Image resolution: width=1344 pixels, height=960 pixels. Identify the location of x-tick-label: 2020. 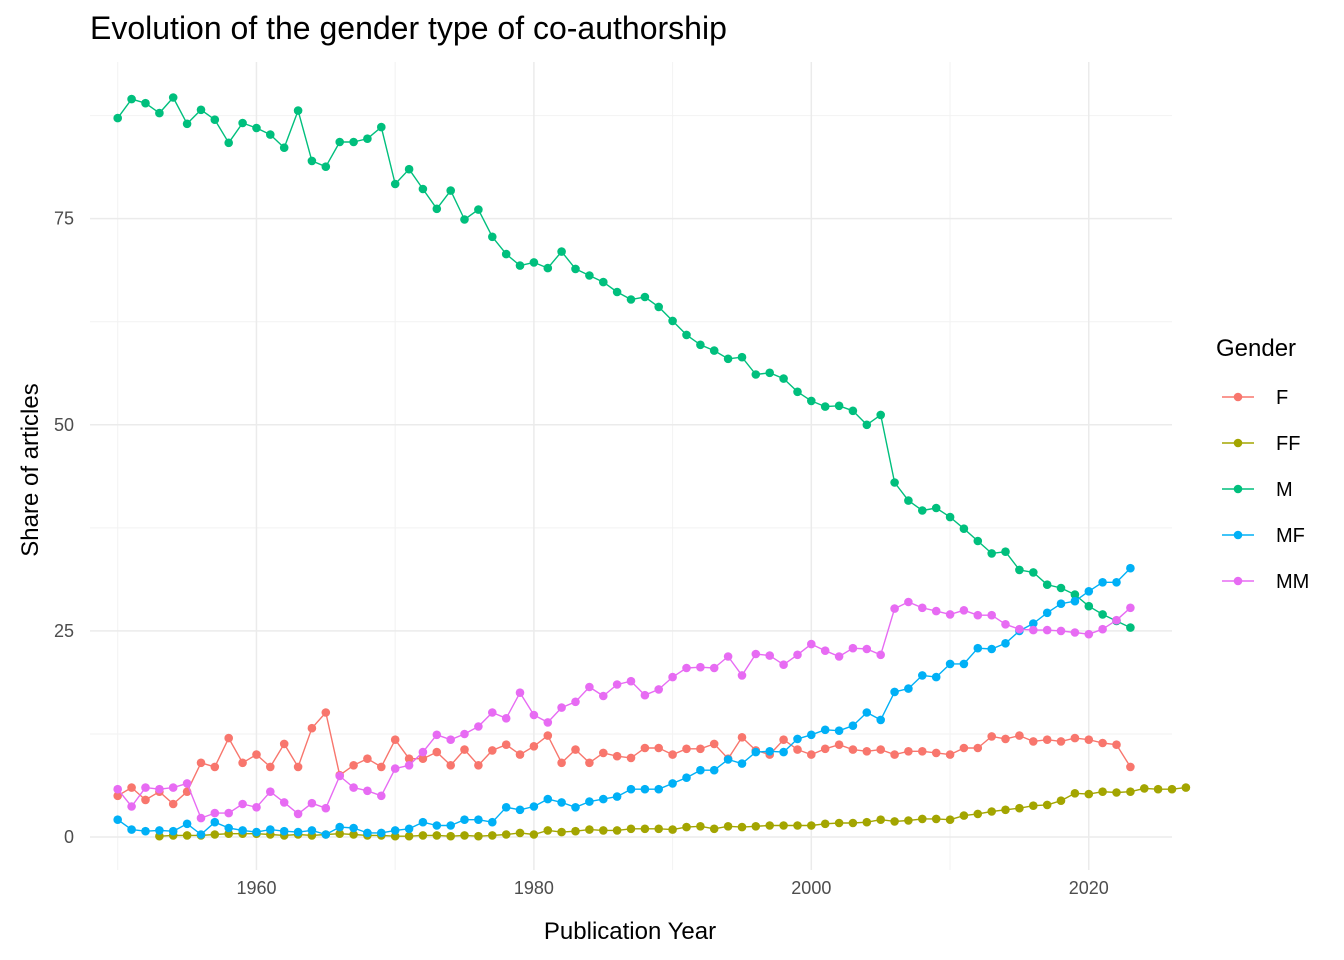
(1089, 888).